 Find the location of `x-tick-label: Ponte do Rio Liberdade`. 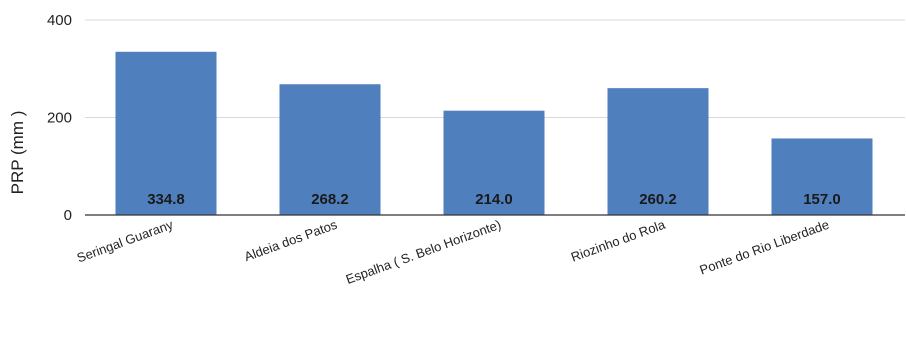

x-tick-label: Ponte do Rio Liberdade is located at coordinates (765, 247).